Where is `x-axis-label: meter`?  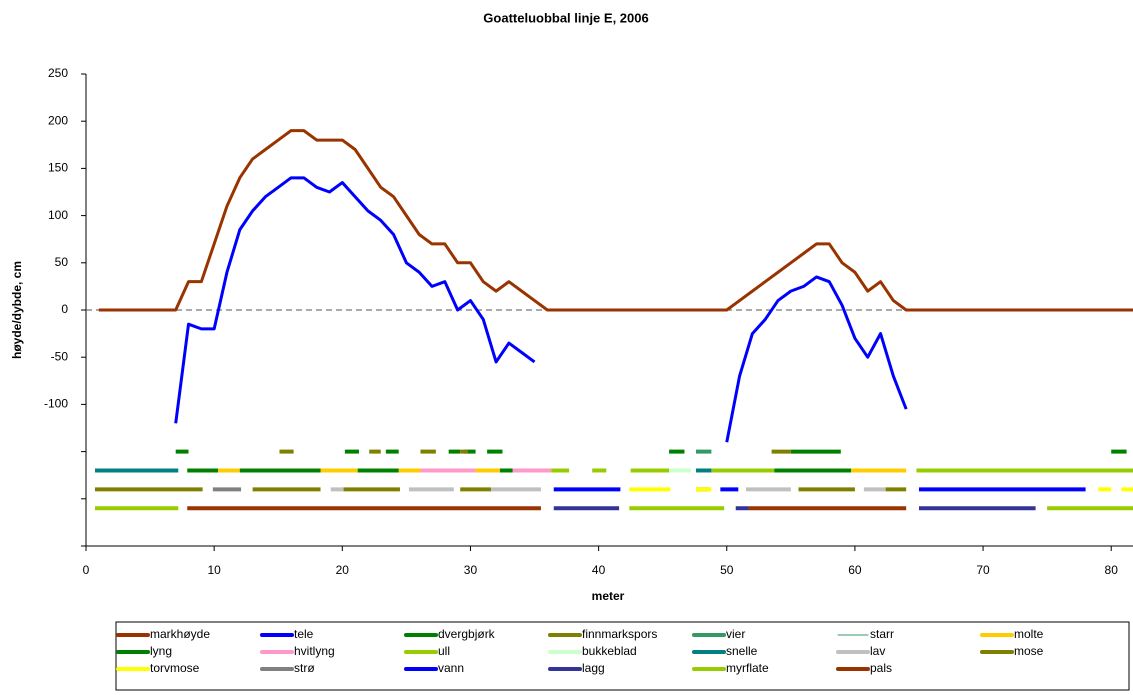 x-axis-label: meter is located at coordinates (608, 596).